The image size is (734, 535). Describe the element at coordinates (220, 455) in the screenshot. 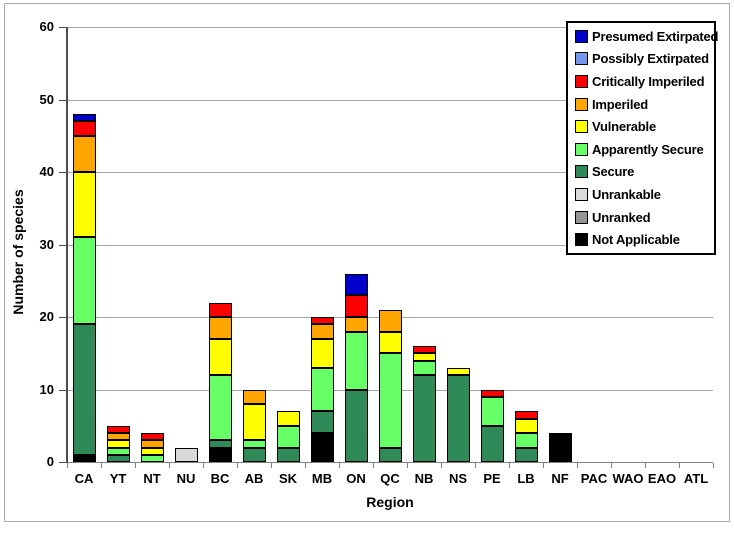

I see `bar-segment-bc-not-applicable` at that location.